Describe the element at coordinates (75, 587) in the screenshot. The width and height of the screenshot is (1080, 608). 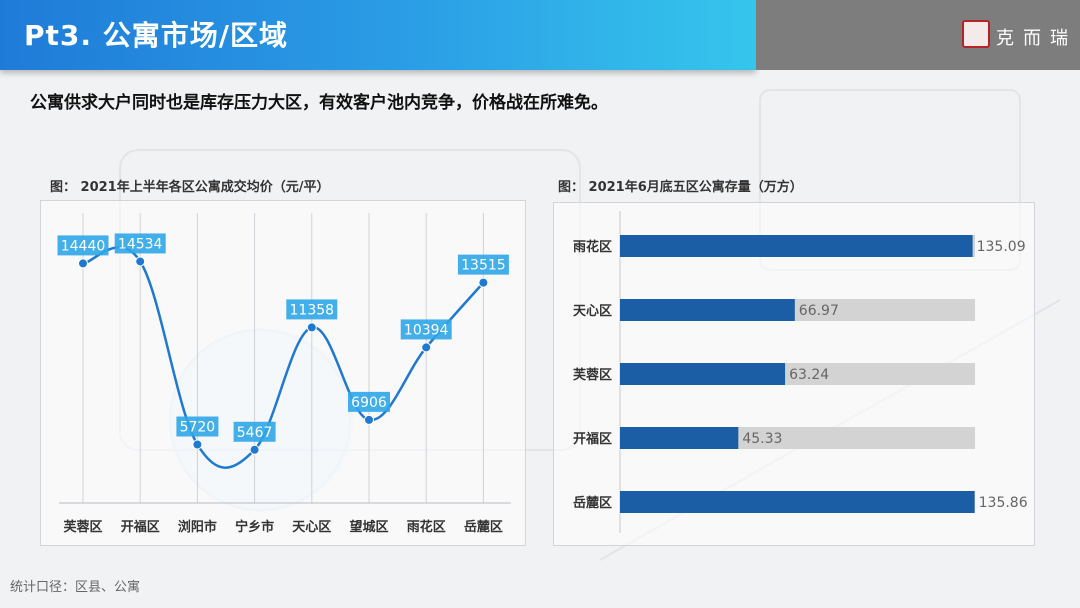
I see `footer-note: 统计口径：区县、公寓` at that location.